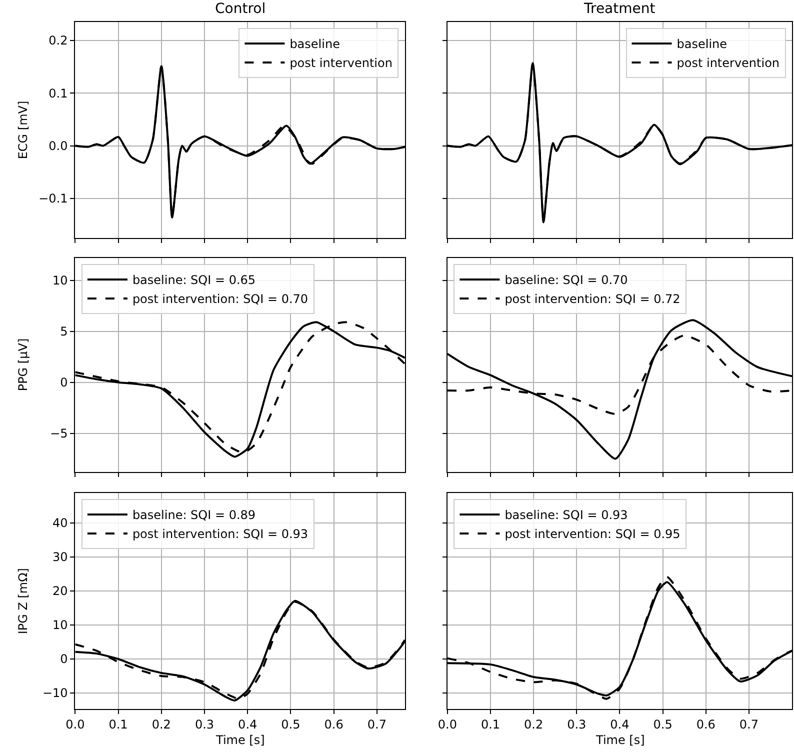 This screenshot has height=753, width=794. I want to click on legend-label: post intervention: SQI = 0.95, so click(592, 534).